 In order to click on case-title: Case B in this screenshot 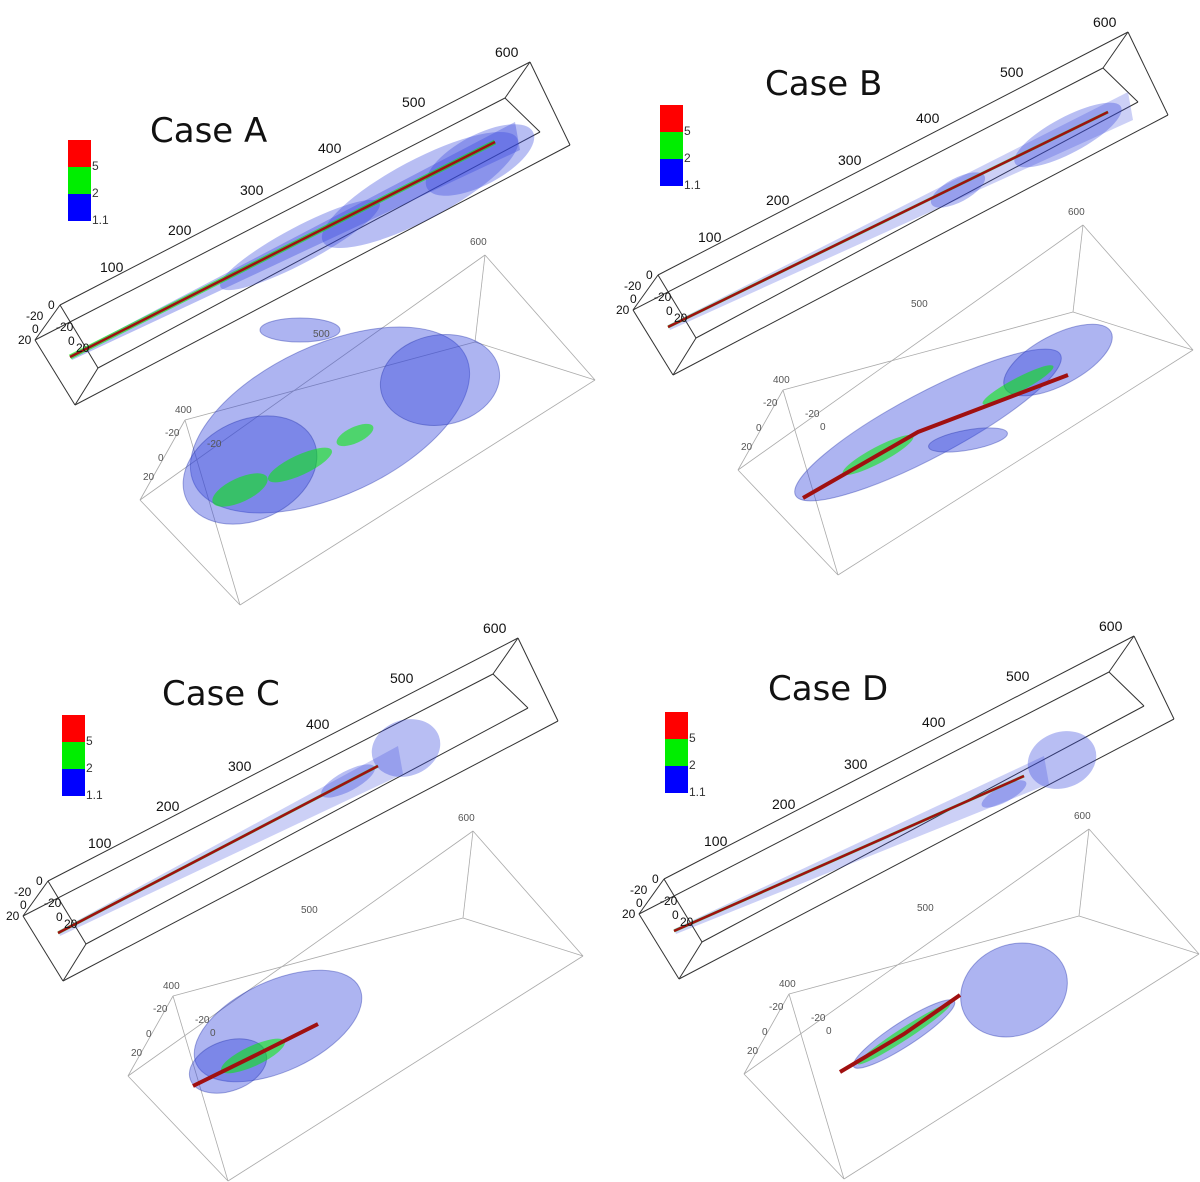, I will do `click(823, 84)`.